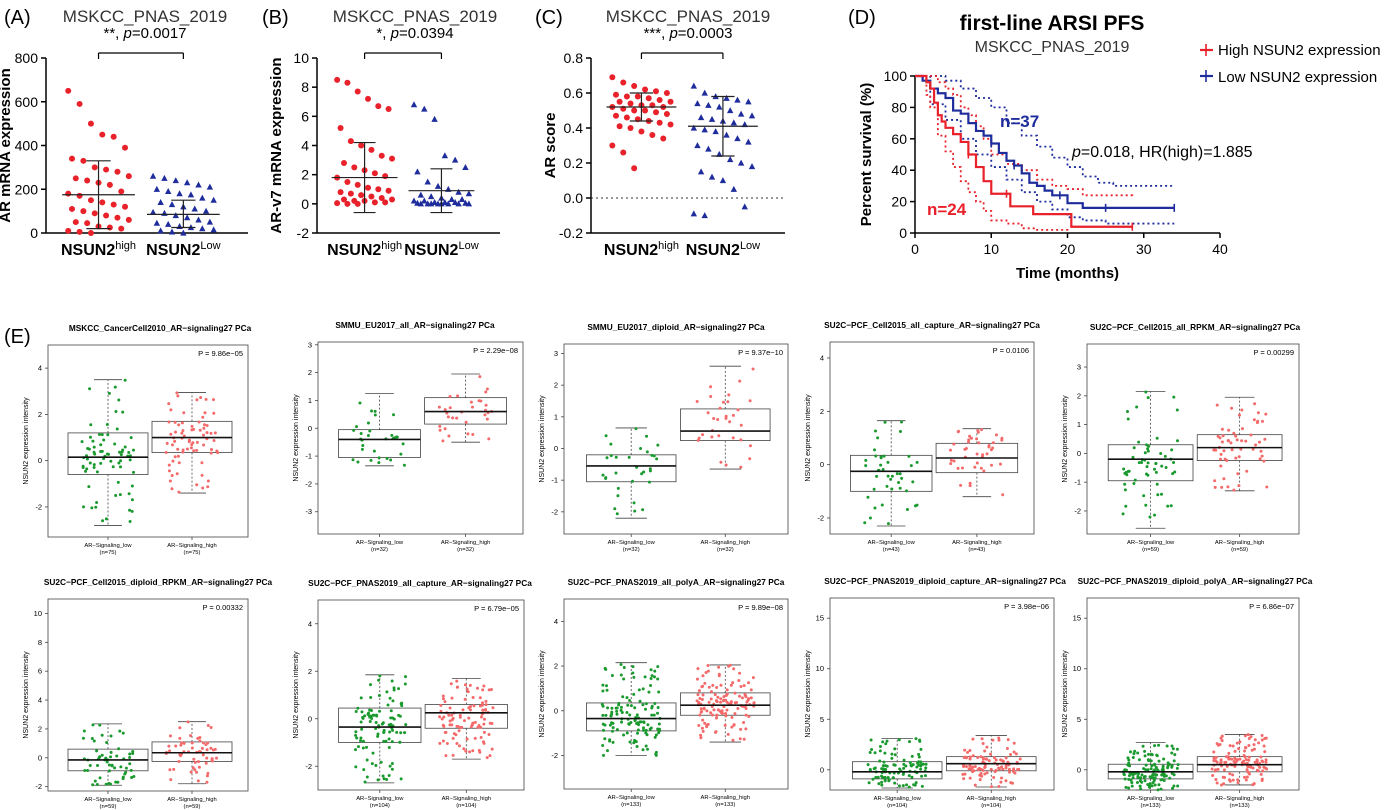 Image resolution: width=1400 pixels, height=810 pixels. Describe the element at coordinates (379, 550) in the screenshot. I see `x-tick-count: (n=32)` at that location.